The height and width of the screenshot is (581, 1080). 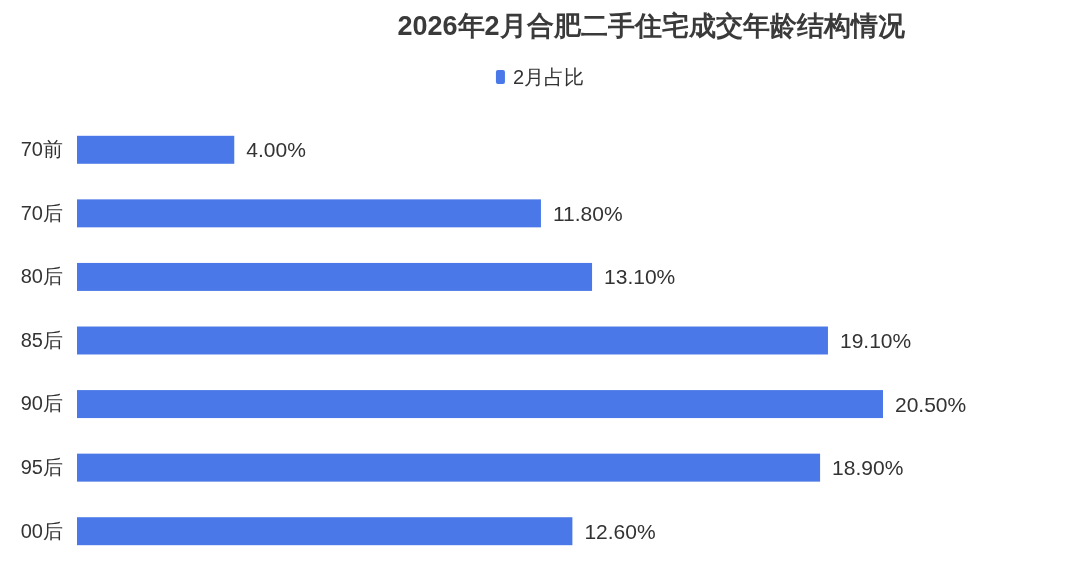 What do you see at coordinates (41, 149) in the screenshot?
I see `y-tick-label: 70前` at bounding box center [41, 149].